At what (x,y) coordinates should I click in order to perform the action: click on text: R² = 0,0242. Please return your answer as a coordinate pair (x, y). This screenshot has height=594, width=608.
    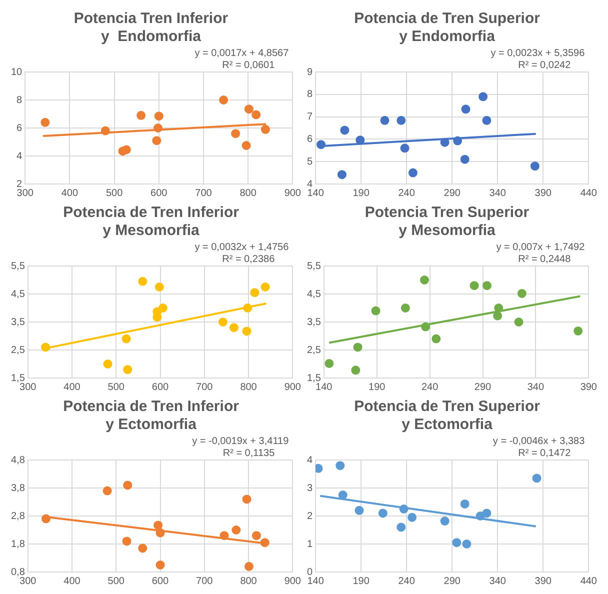
    Looking at the image, I should click on (545, 65).